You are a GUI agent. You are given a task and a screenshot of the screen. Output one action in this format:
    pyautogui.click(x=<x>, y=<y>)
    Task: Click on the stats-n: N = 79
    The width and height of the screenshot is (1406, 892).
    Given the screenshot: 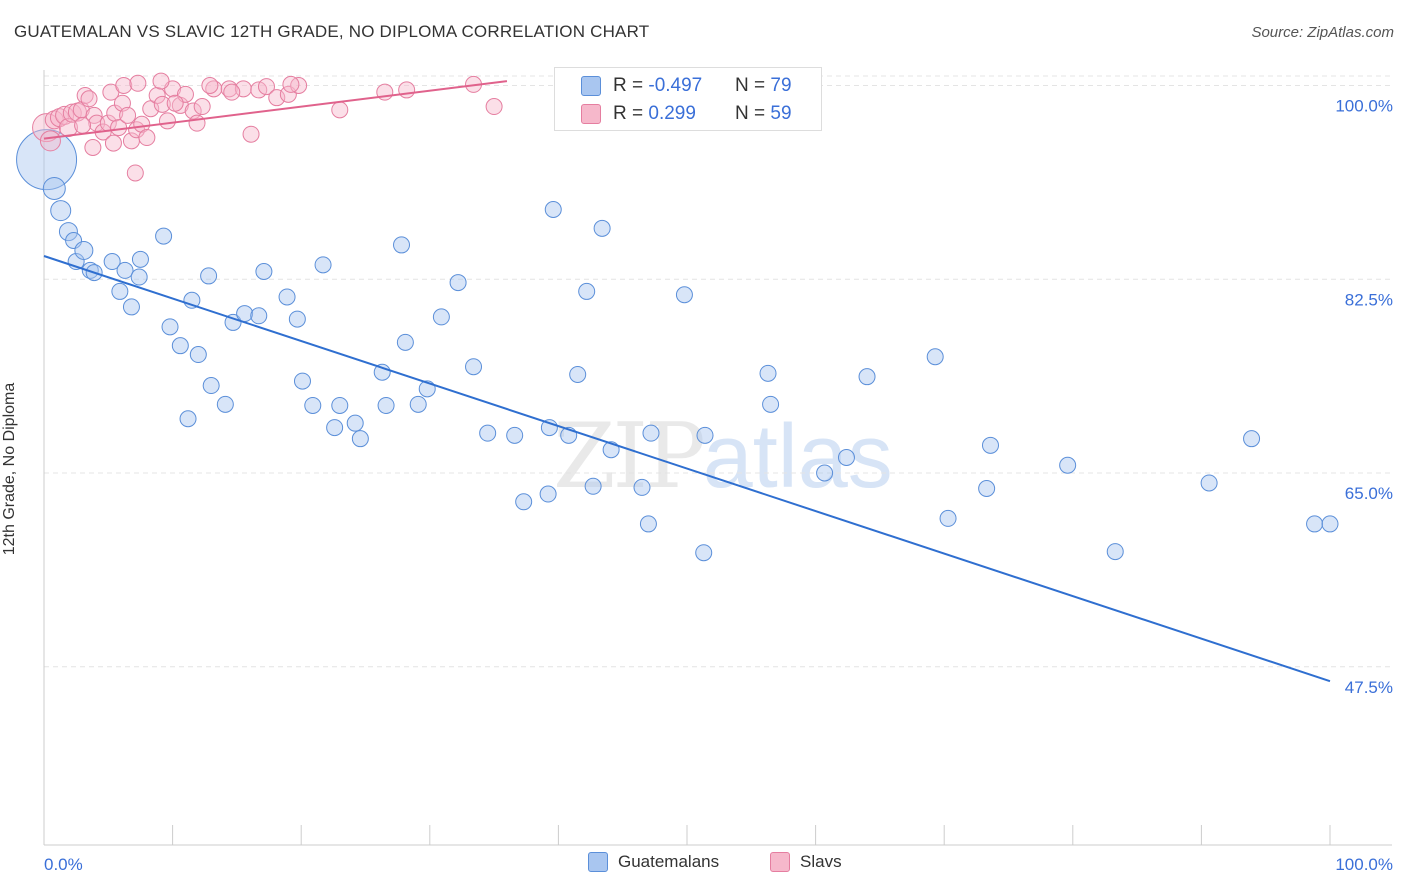 What is the action you would take?
    pyautogui.click(x=763, y=85)
    